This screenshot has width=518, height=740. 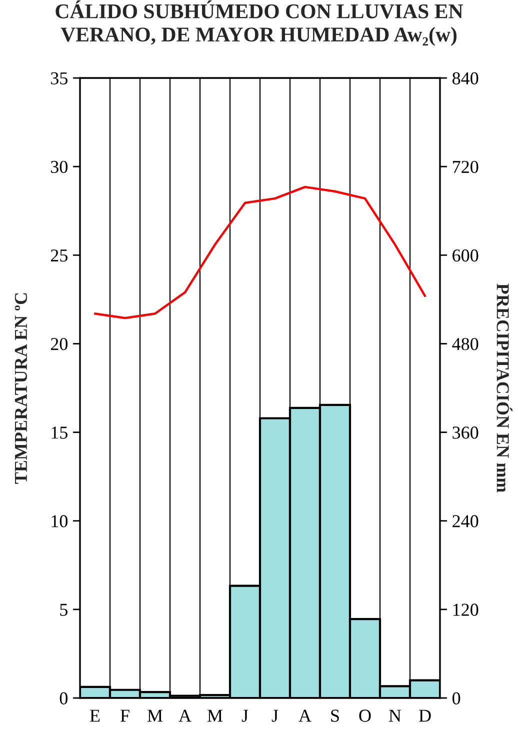 What do you see at coordinates (59, 344) in the screenshot?
I see `y-tick-label: 20` at bounding box center [59, 344].